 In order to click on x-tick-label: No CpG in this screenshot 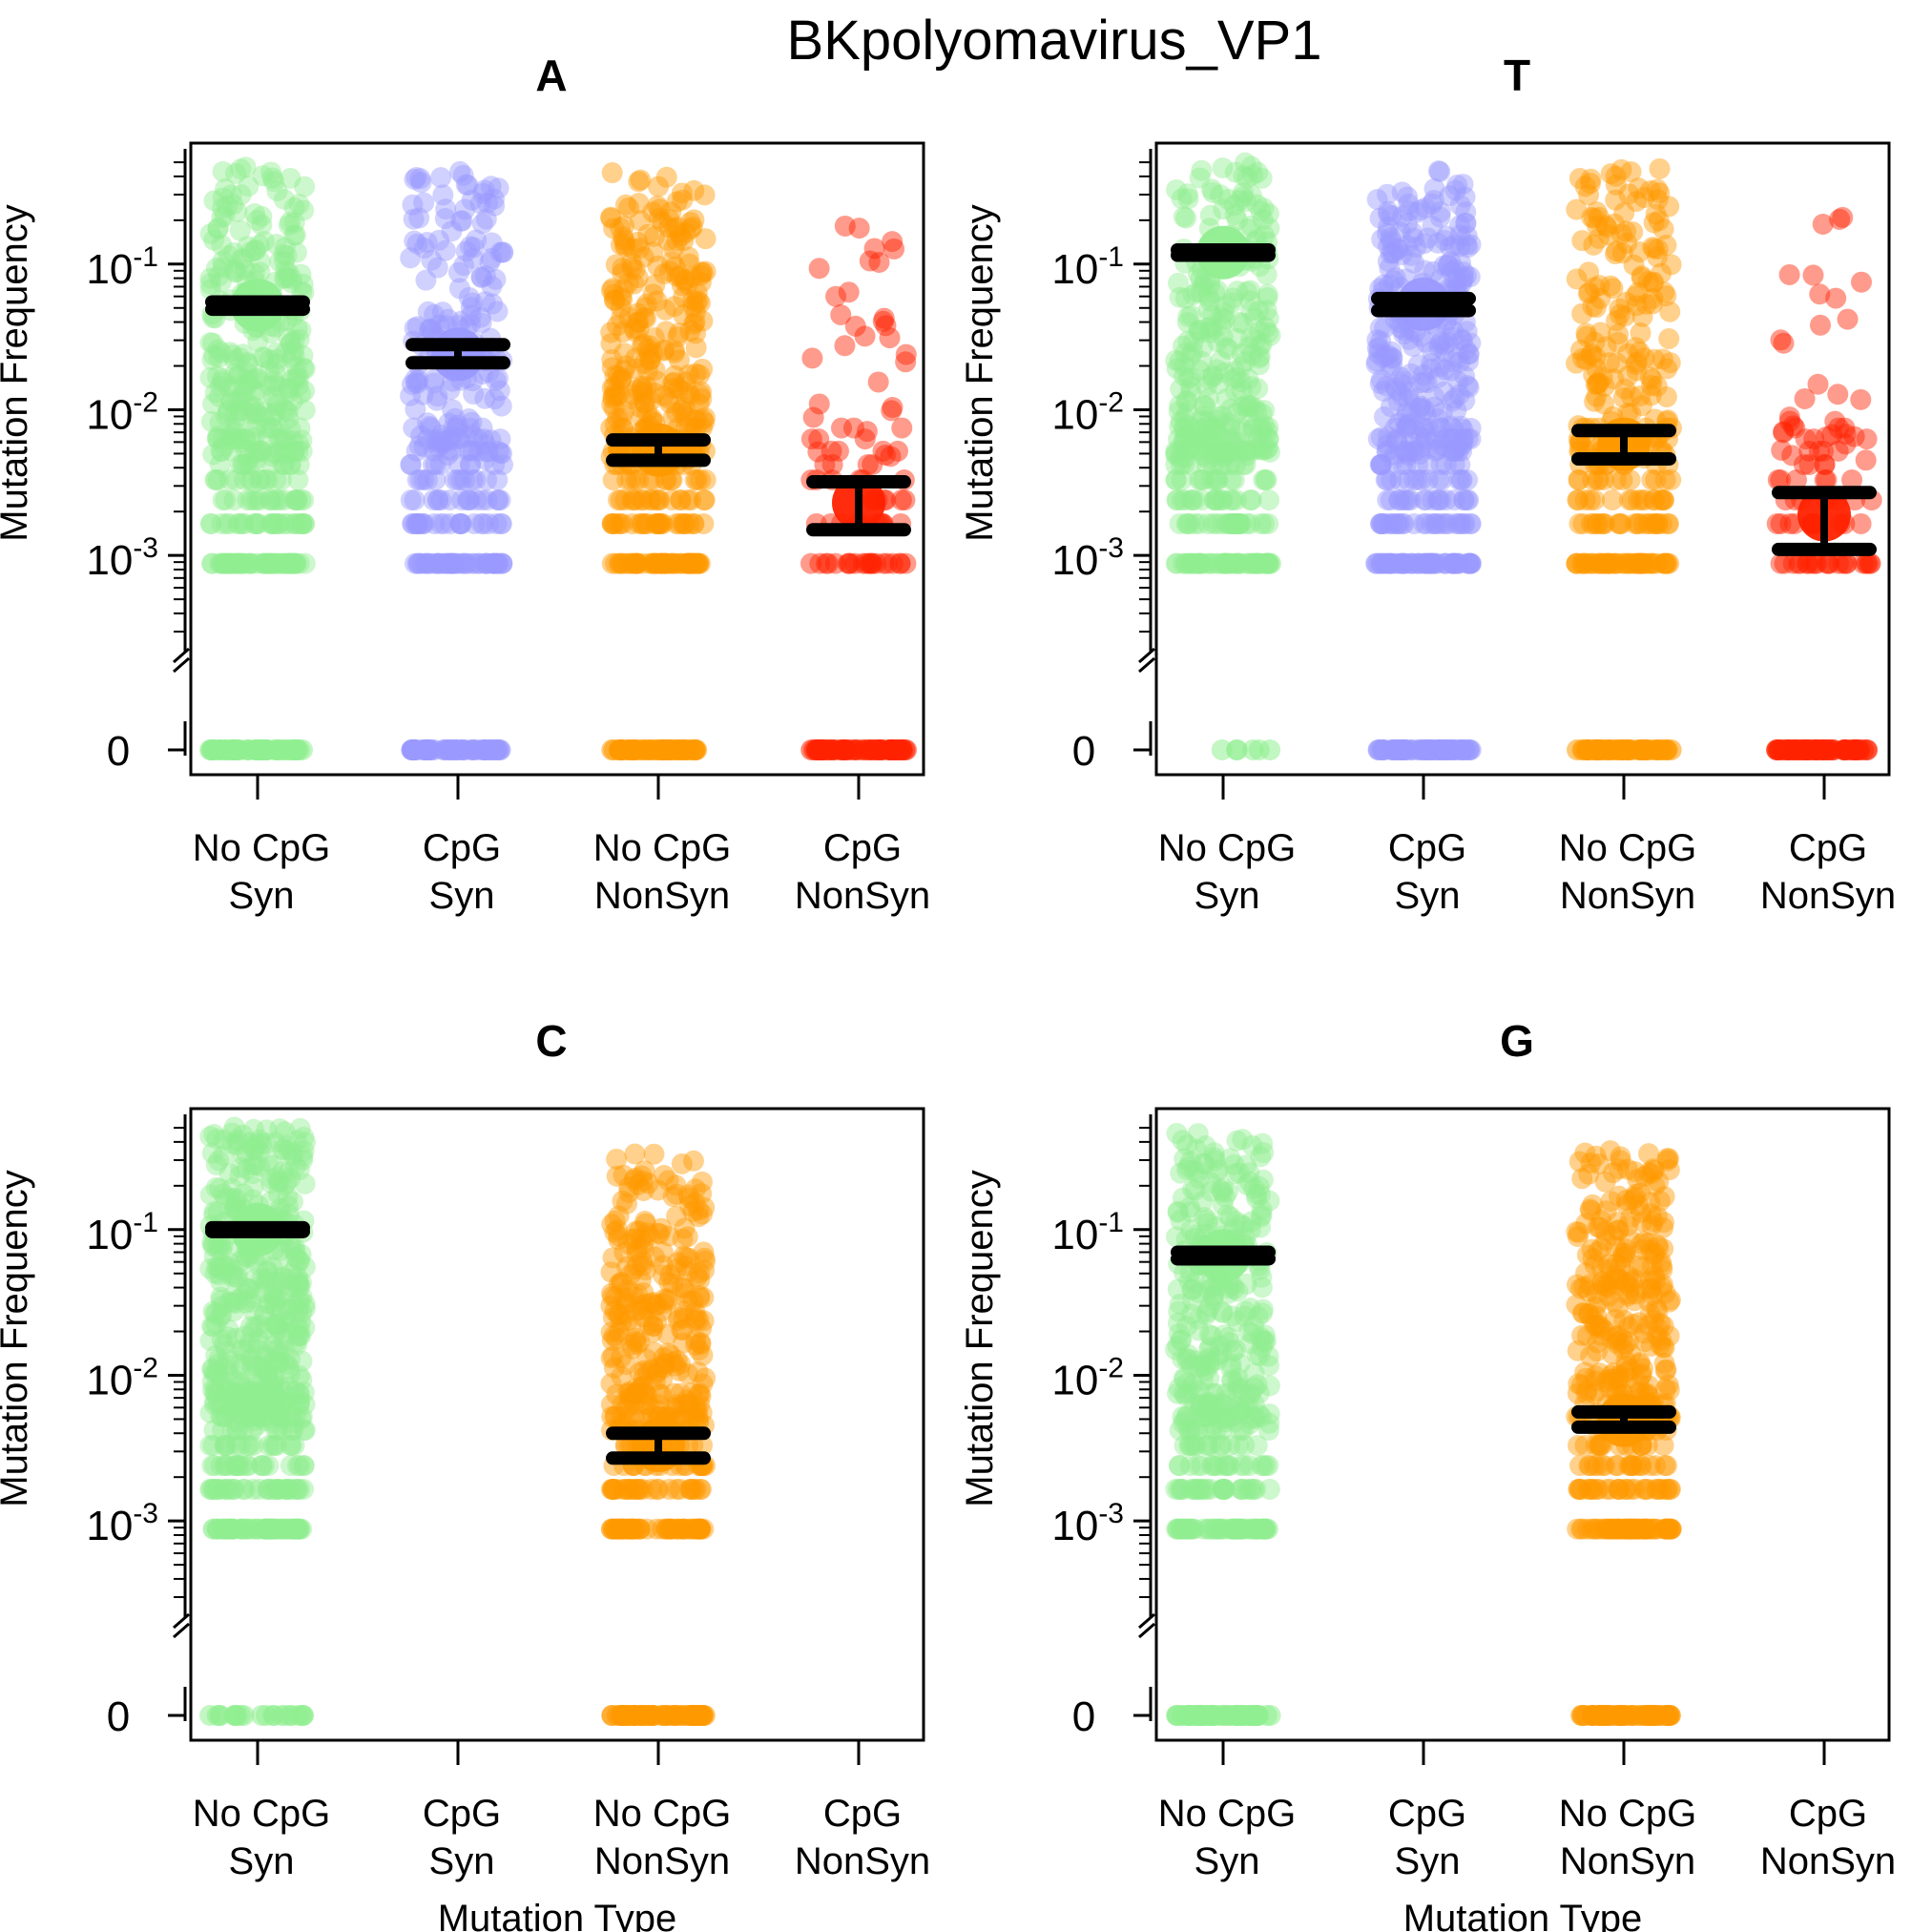, I will do `click(262, 1814)`.